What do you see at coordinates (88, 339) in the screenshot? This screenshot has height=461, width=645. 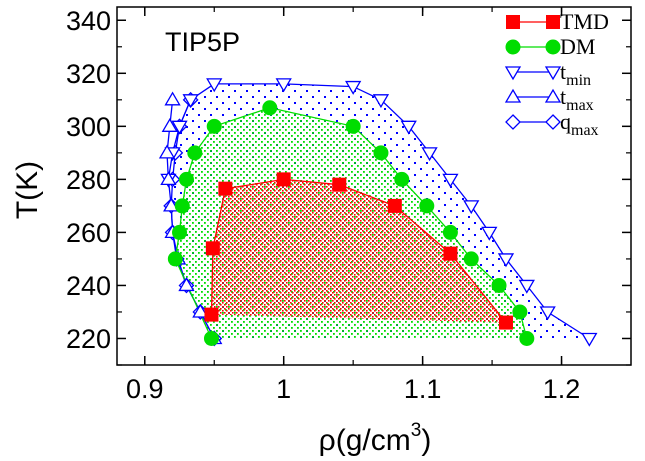 I see `y-tick-label: 220` at bounding box center [88, 339].